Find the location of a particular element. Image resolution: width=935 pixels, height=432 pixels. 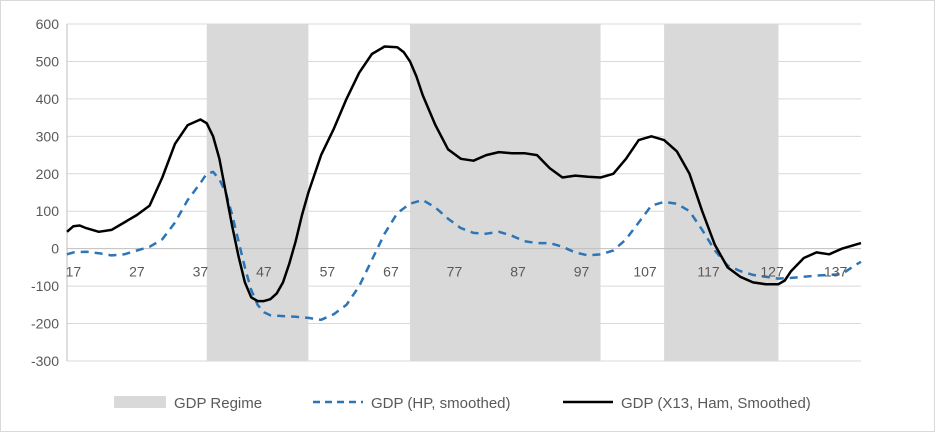

x-tick-label: 117 is located at coordinates (708, 272).